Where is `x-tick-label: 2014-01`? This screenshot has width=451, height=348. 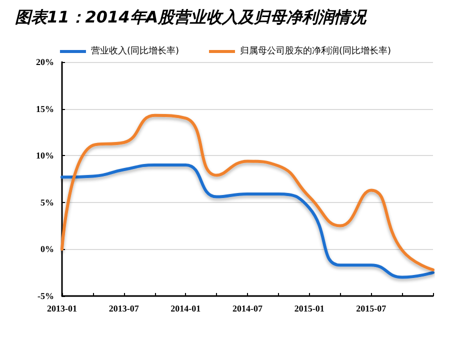 x-tick-label: 2014-01 is located at coordinates (186, 309).